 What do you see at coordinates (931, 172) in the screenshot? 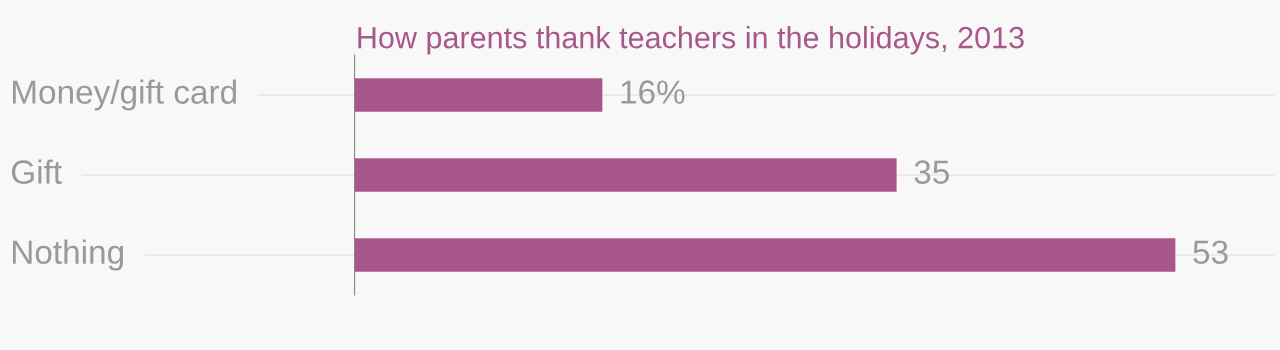
I see `data-label: 35` at bounding box center [931, 172].